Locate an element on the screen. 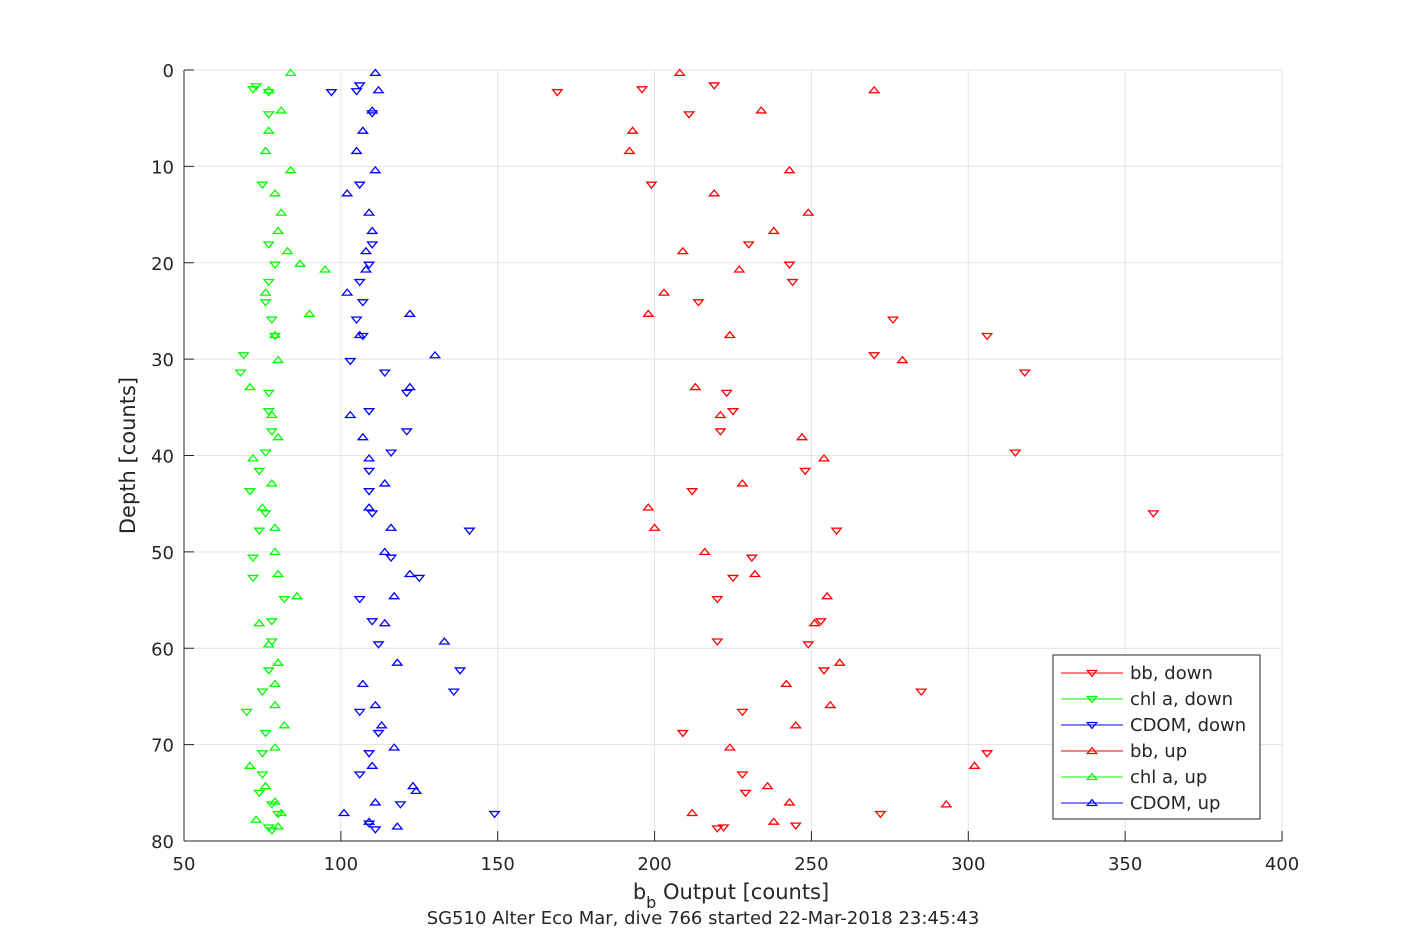  legend-label: CDOM, up is located at coordinates (1175, 803).